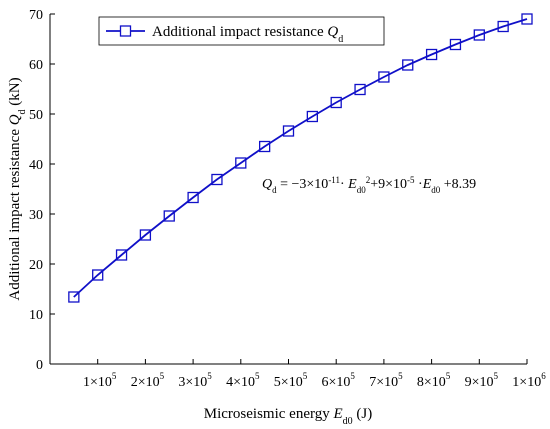 Image resolution: width=550 pixels, height=429 pixels. I want to click on y-axis-label-sub: d, so click(22, 111).